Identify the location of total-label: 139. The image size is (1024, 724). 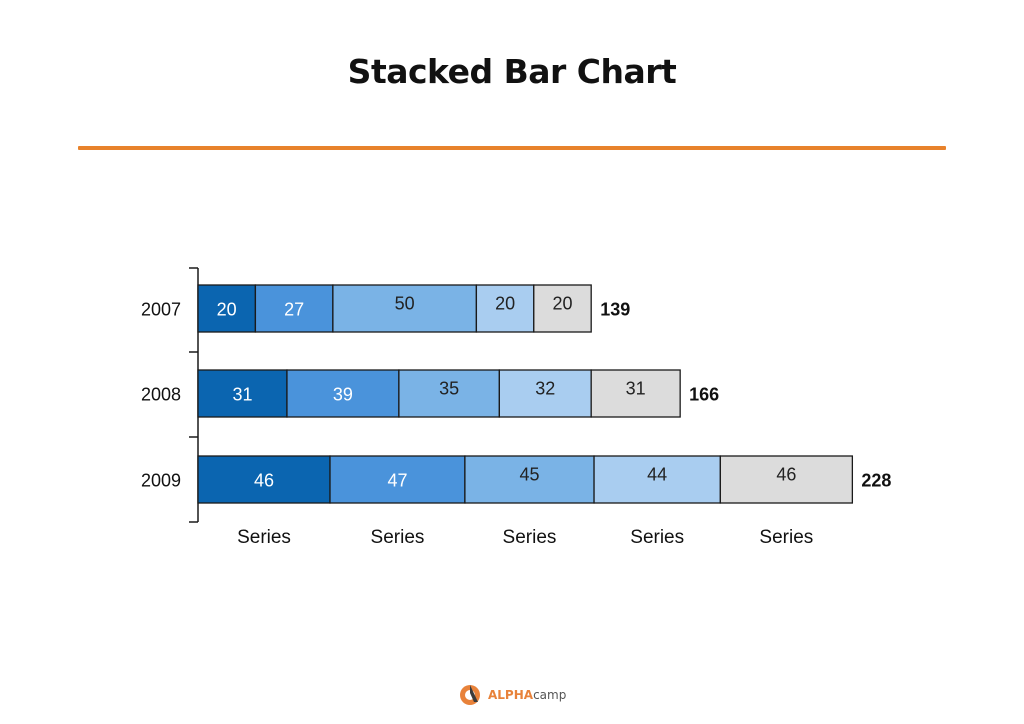
(615, 310).